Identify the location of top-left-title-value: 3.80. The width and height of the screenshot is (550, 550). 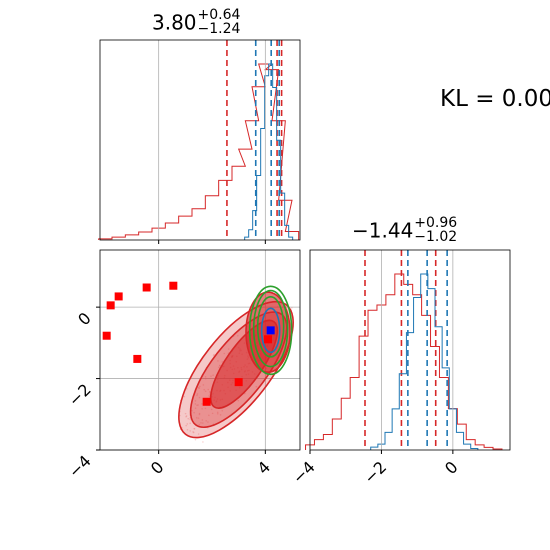
(174, 22).